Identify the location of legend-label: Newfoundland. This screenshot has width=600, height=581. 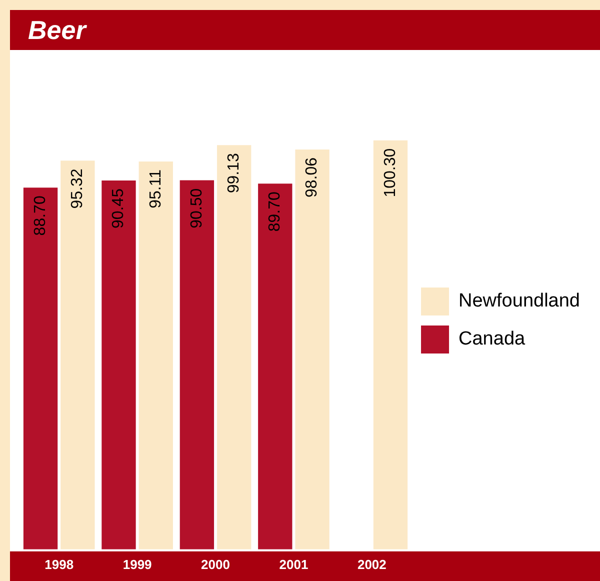
(519, 301).